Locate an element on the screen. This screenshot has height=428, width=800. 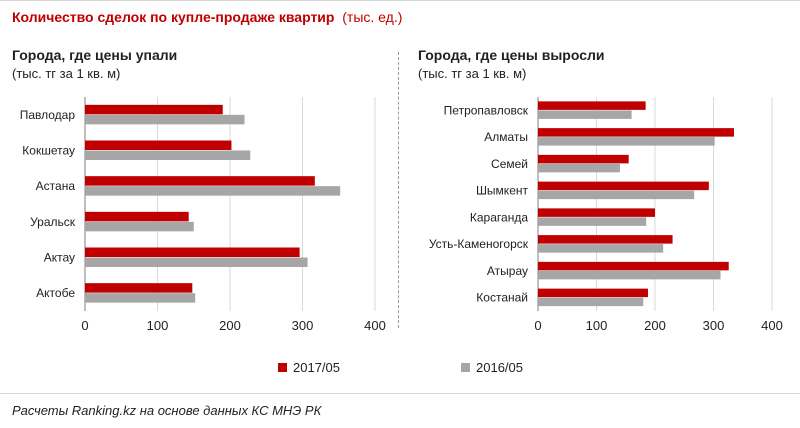
right-chart-category-label: Усть-Каменогорск is located at coordinates (479, 244).